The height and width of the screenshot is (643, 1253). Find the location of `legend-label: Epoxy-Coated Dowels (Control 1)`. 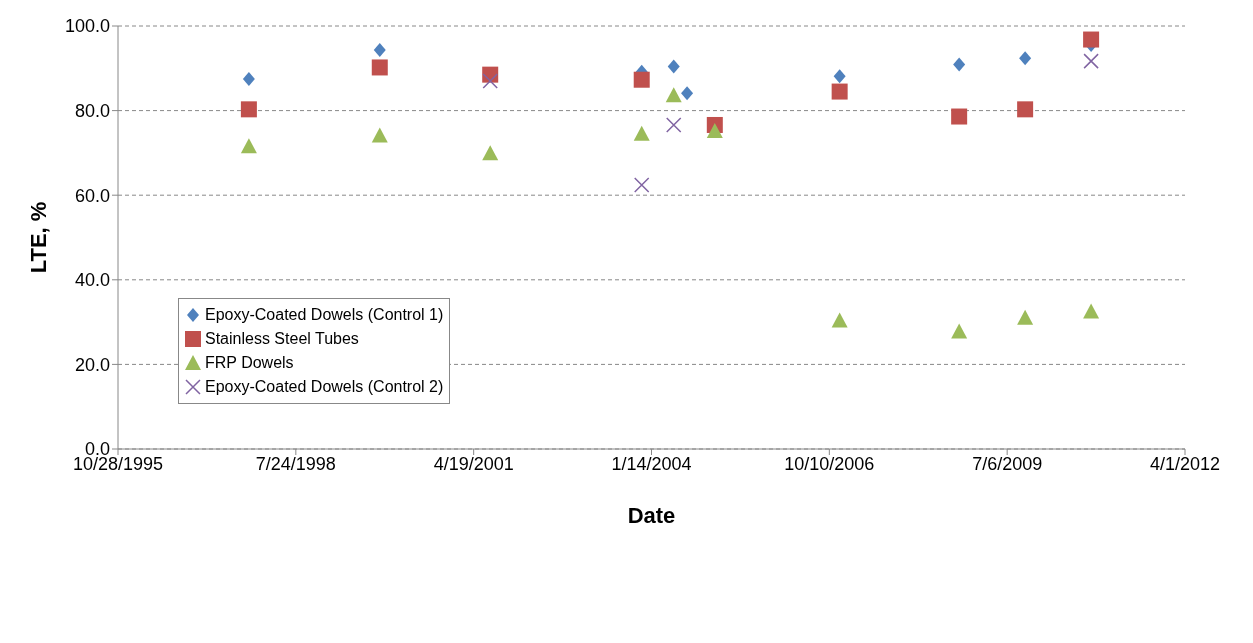

legend-label: Epoxy-Coated Dowels (Control 1) is located at coordinates (324, 315).